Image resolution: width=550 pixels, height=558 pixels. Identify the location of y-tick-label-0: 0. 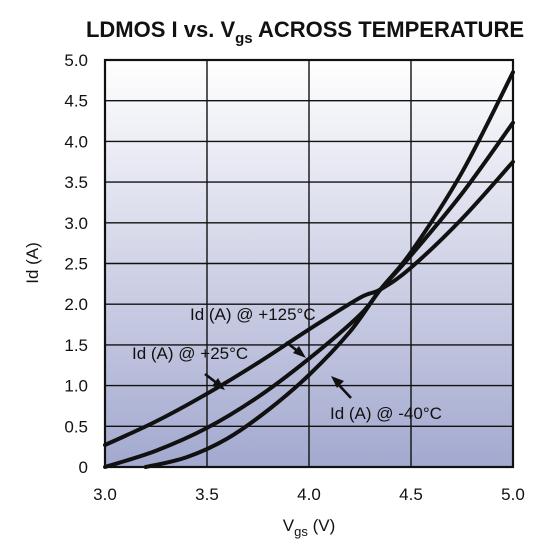
(83, 467).